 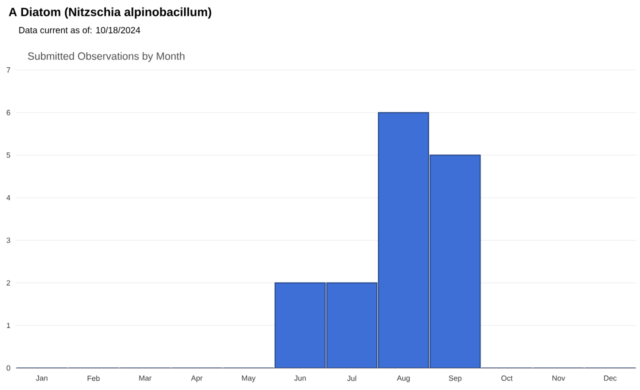 I want to click on chart-subtitle: Data current as of: 10/18/2024, so click(x=79, y=30).